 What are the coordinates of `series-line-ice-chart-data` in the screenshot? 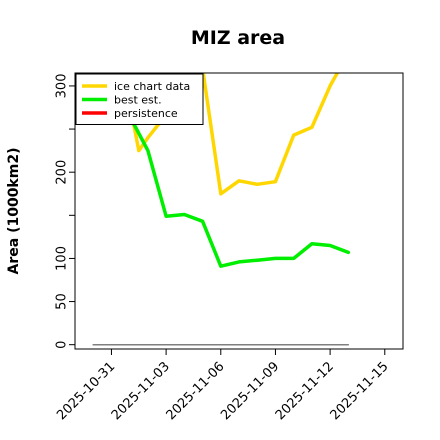 It's located at (233, 134).